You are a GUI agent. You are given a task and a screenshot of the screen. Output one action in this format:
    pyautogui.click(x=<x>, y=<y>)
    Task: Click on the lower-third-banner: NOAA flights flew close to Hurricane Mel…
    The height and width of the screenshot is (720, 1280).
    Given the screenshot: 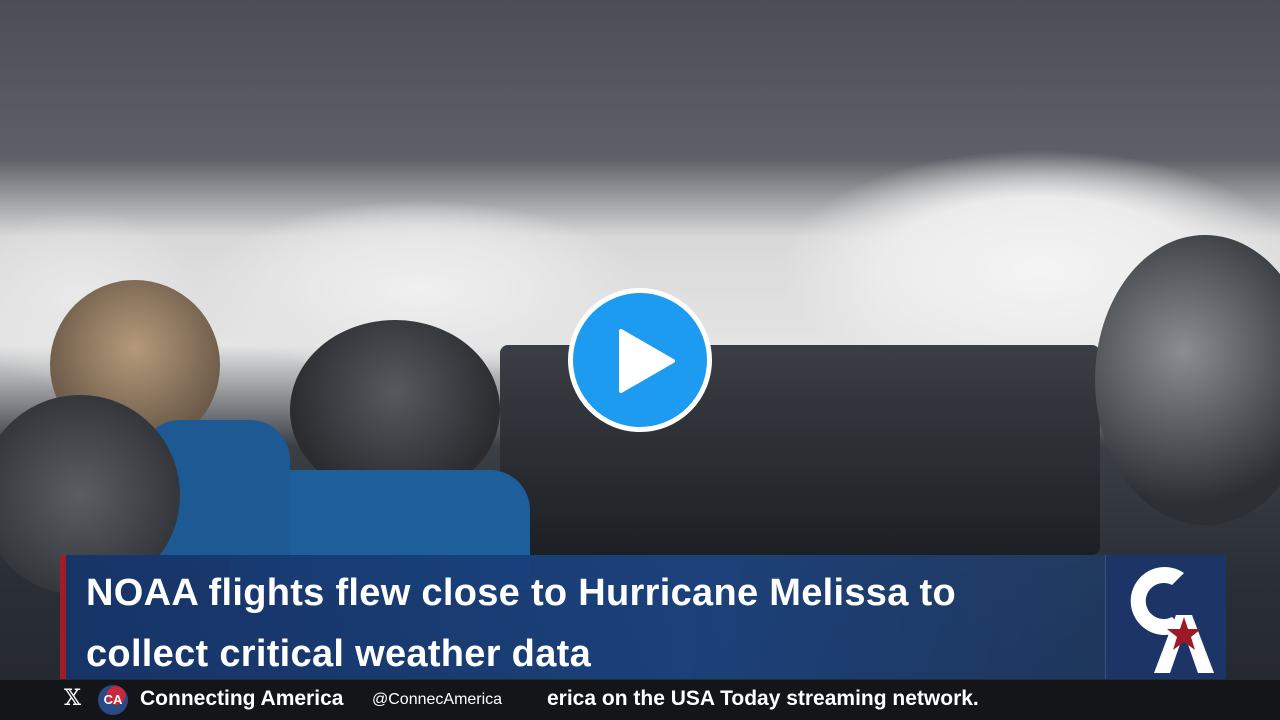 What is the action you would take?
    pyautogui.click(x=582, y=617)
    